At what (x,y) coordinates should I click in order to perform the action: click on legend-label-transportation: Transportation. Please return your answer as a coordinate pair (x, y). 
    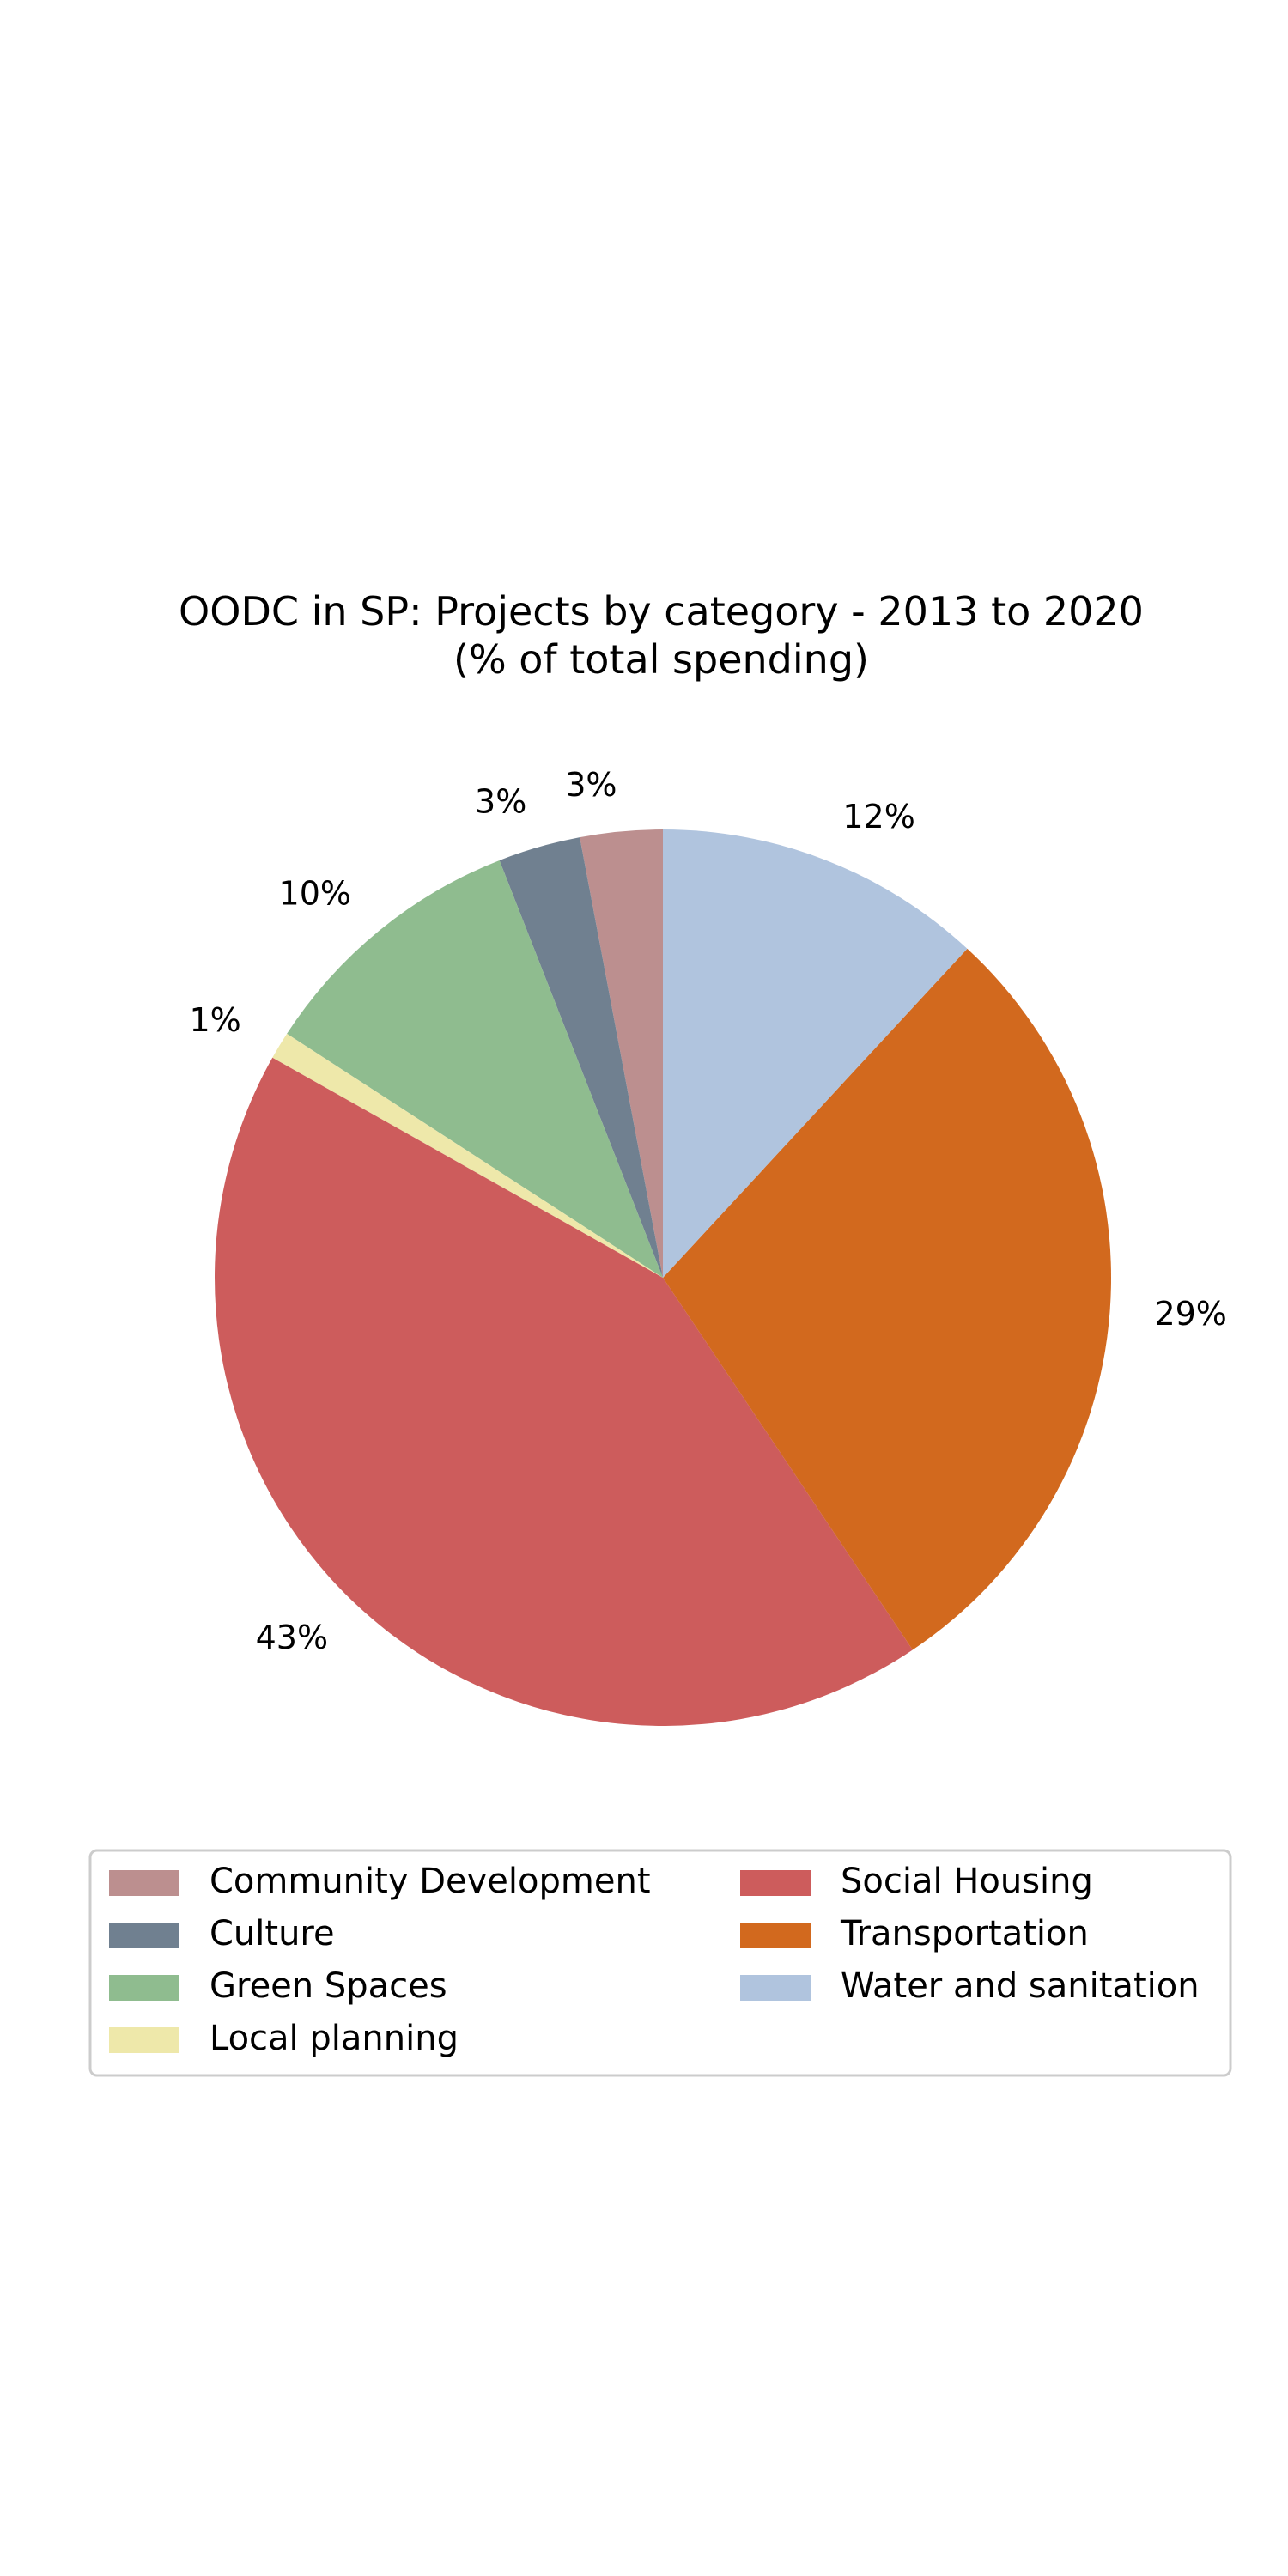
    Looking at the image, I should click on (965, 1933).